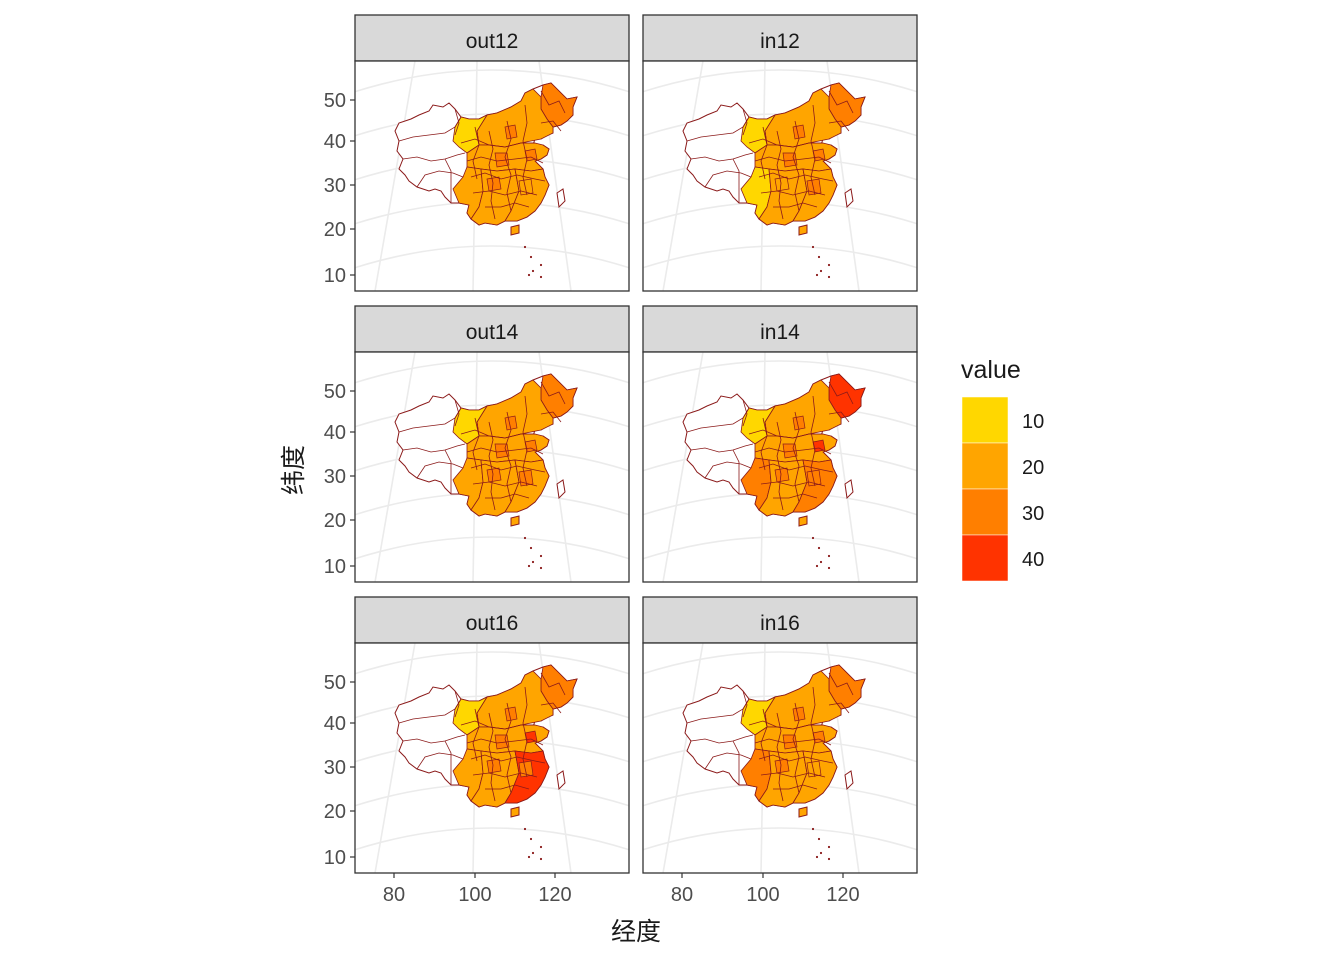  What do you see at coordinates (492, 623) in the screenshot?
I see `facet-label: out16` at bounding box center [492, 623].